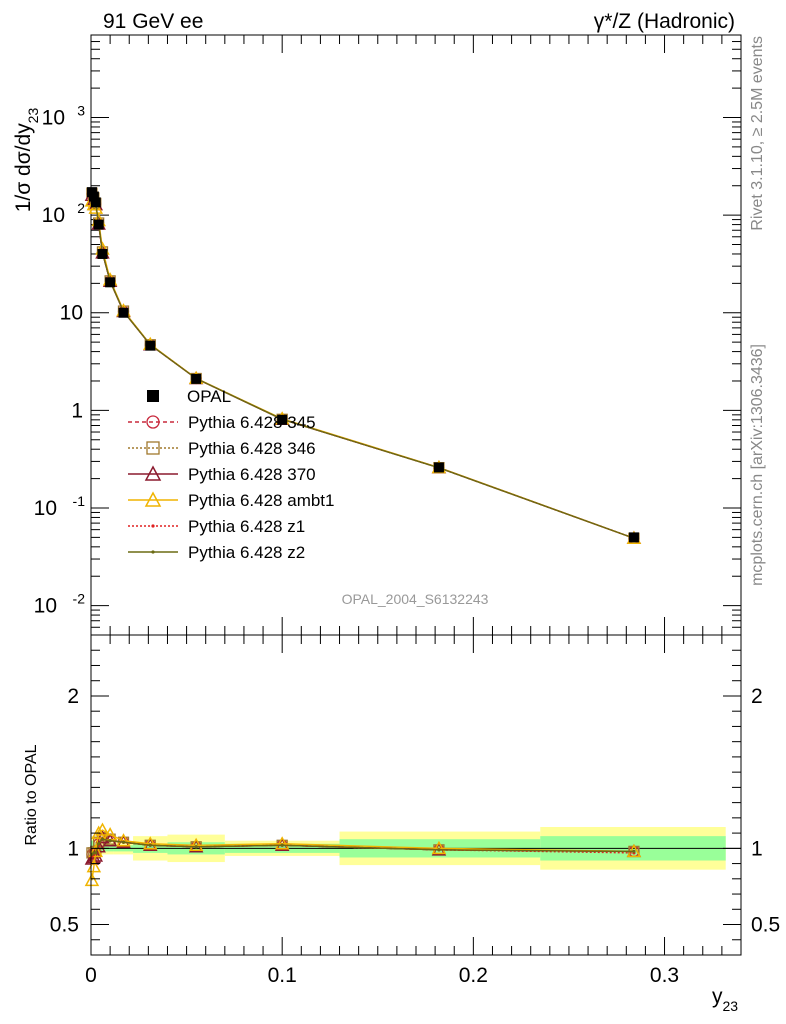 This screenshot has width=786, height=1024. Describe the element at coordinates (246, 552) in the screenshot. I see `legend-label: Pythia 6.428 z2` at that location.